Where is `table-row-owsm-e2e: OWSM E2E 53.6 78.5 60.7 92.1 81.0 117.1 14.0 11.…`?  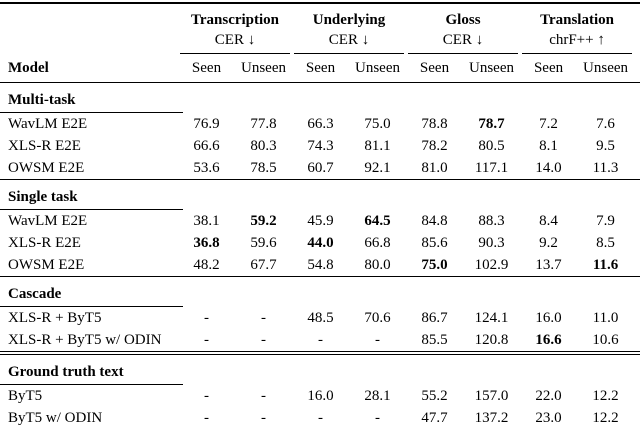 table-row-owsm-e2e: OWSM E2E 53.6 78.5 60.7 92.1 81.0 117.1 14.0 11.… is located at coordinates (320, 168).